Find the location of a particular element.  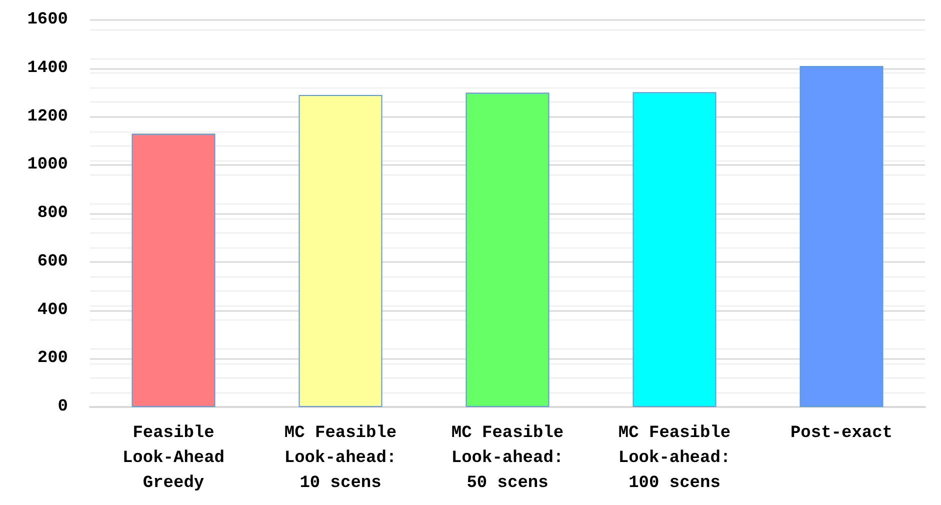

y-tick-label: 1200 is located at coordinates (47, 116).